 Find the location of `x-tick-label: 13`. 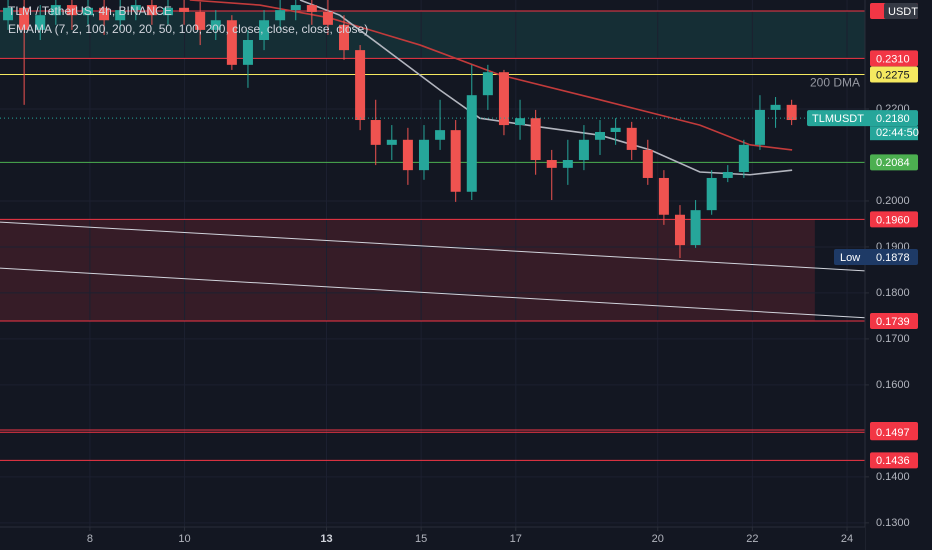

x-tick-label: 13 is located at coordinates (326, 539).